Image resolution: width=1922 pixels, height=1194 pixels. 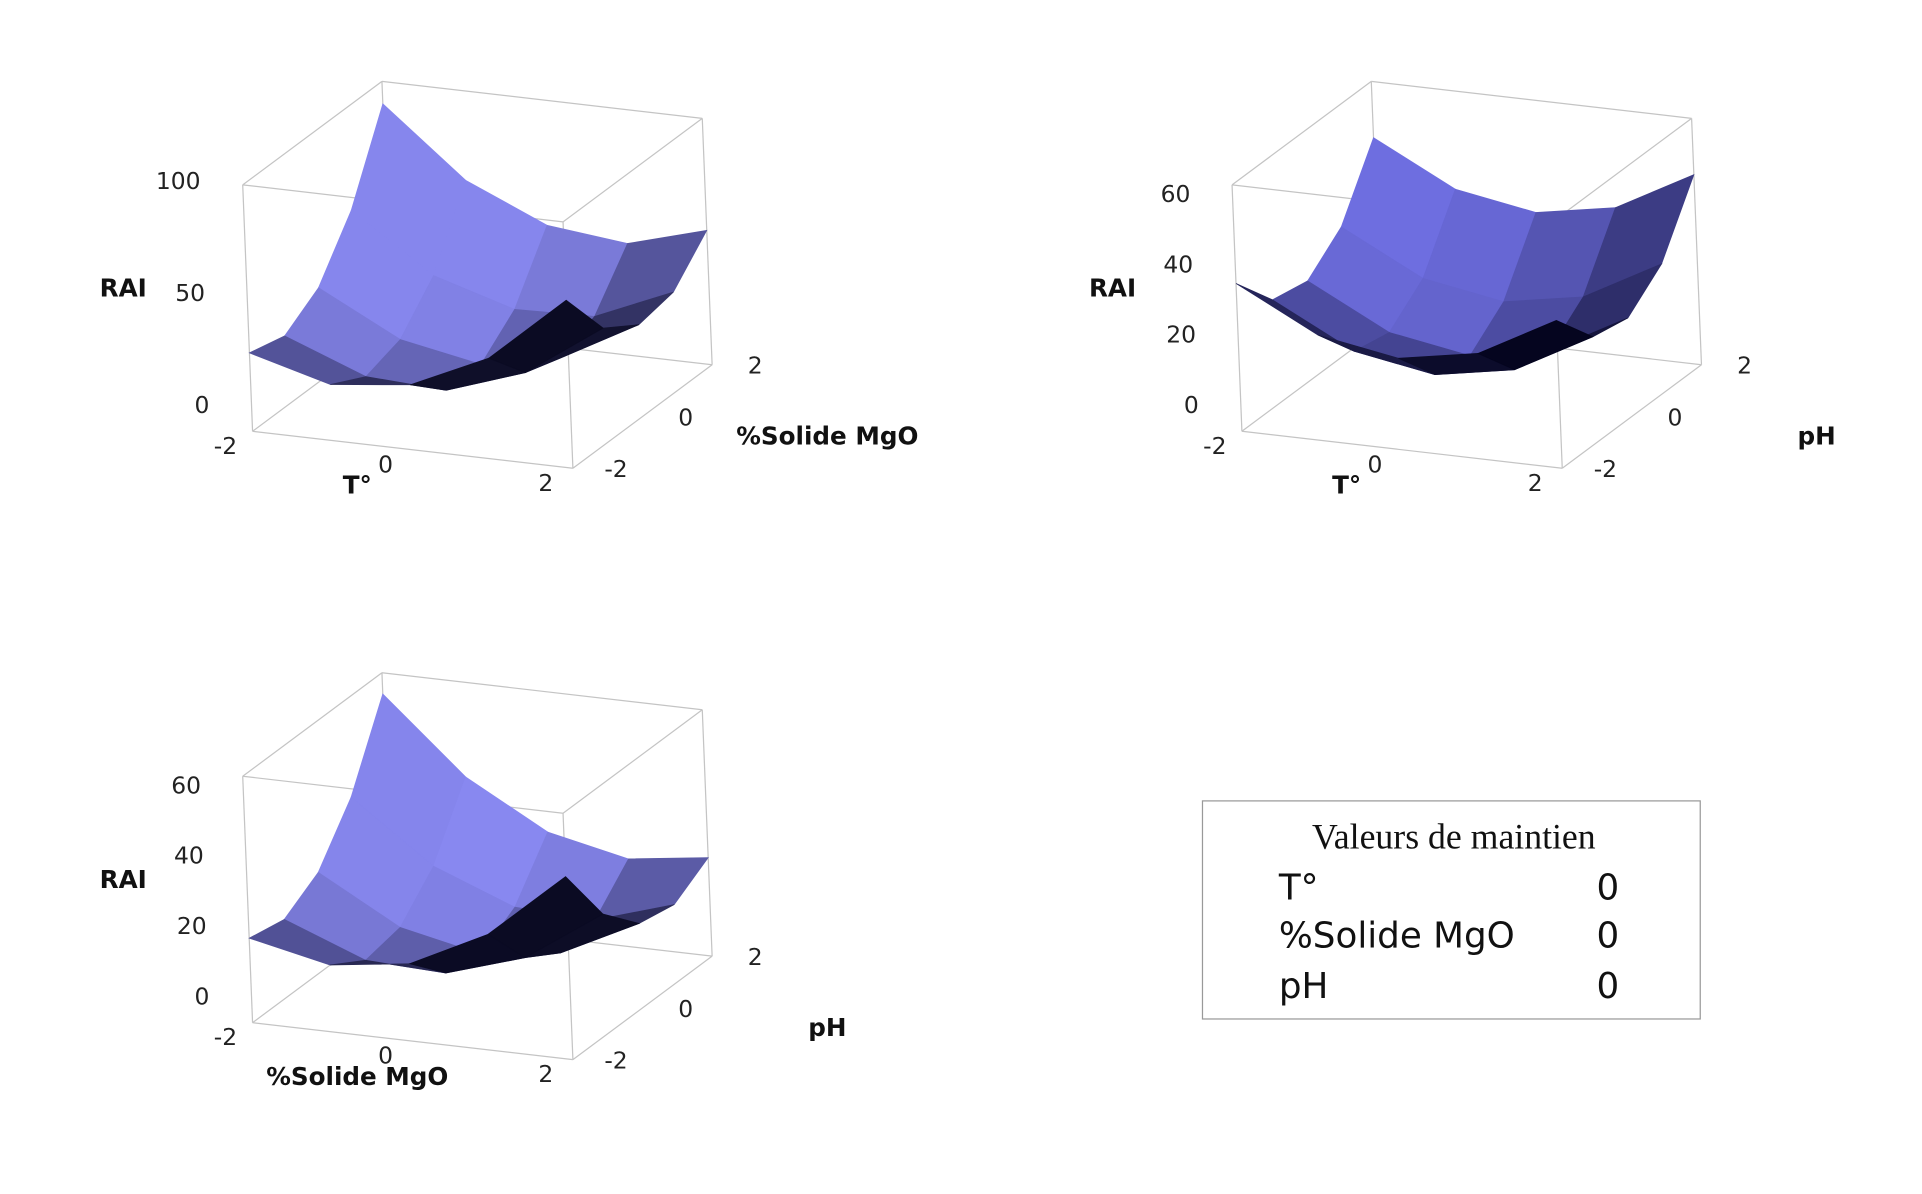 I want to click on y-axis-label: %Solide MgO, so click(x=827, y=435).